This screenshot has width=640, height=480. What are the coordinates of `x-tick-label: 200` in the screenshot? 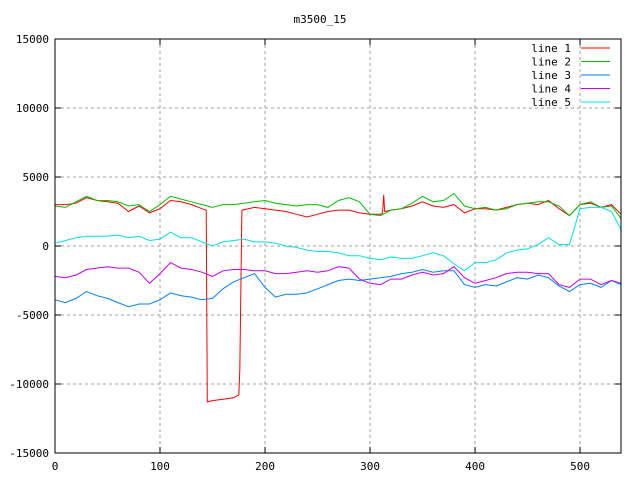 It's located at (265, 466).